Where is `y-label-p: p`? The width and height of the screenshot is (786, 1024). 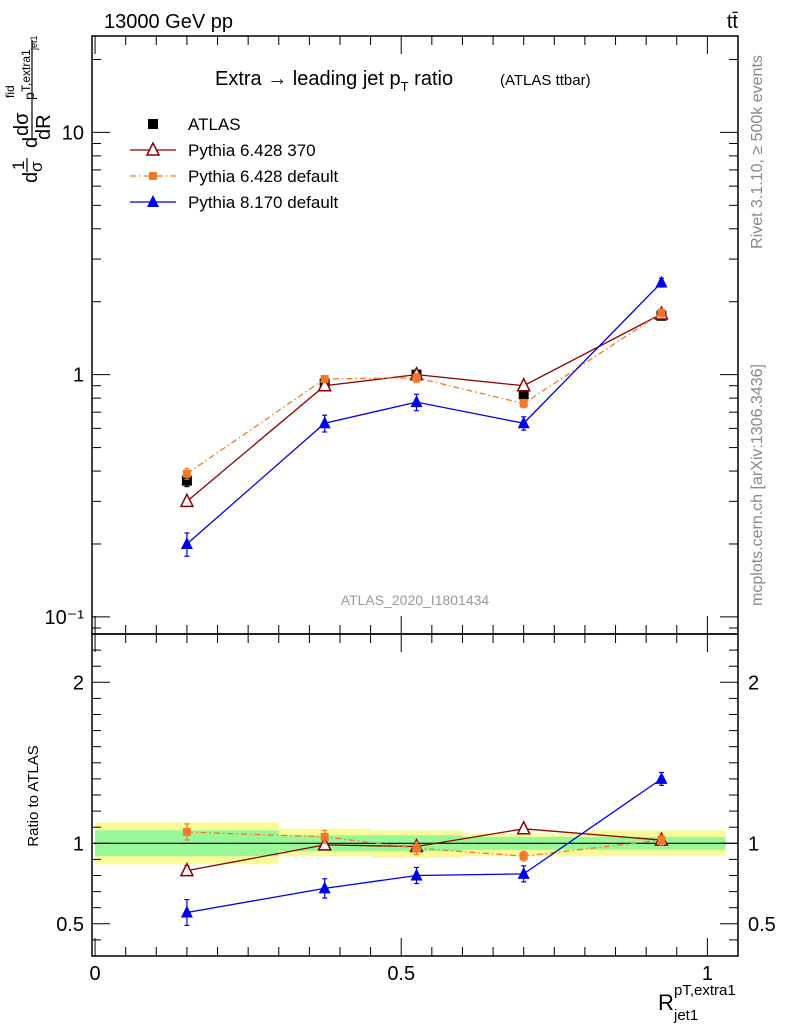
y-label-p: p is located at coordinates (29, 96).